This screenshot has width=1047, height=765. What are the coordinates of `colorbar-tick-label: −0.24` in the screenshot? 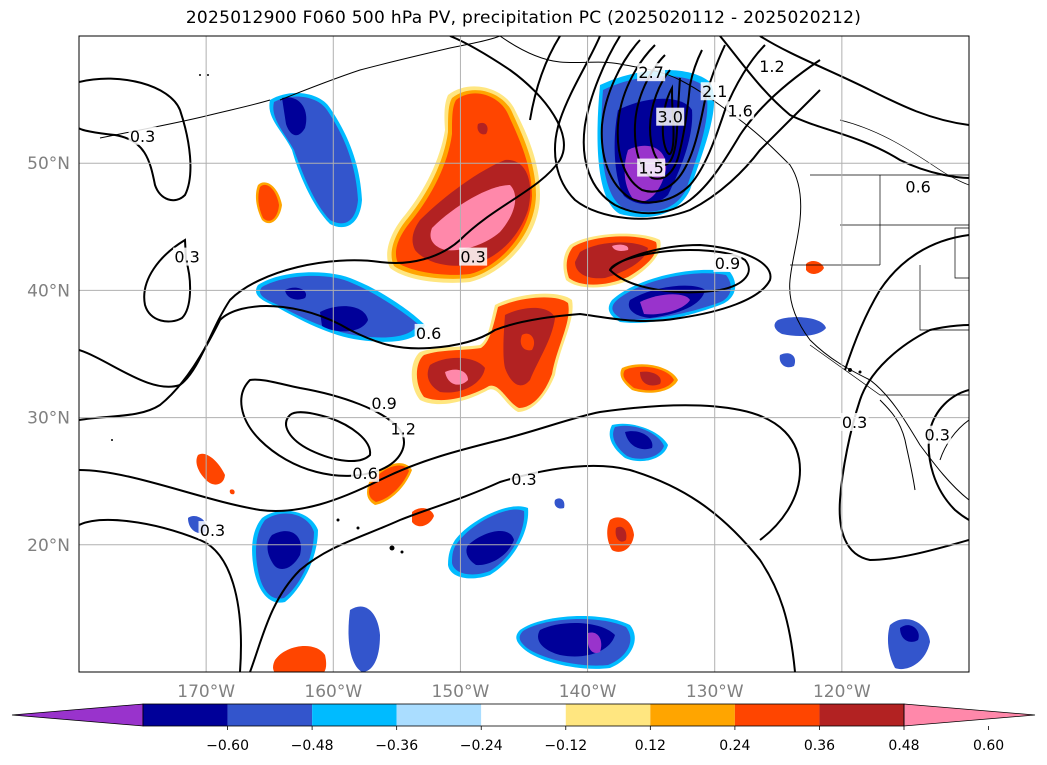 It's located at (481, 746).